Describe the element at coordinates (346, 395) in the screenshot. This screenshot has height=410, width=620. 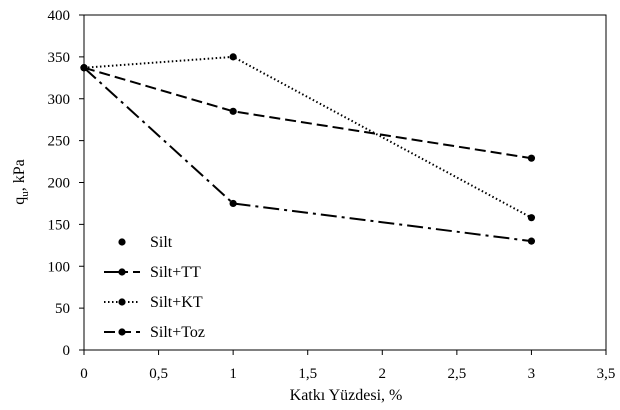
I see `x-axis-title: Katkı Yüzdesi, %` at that location.